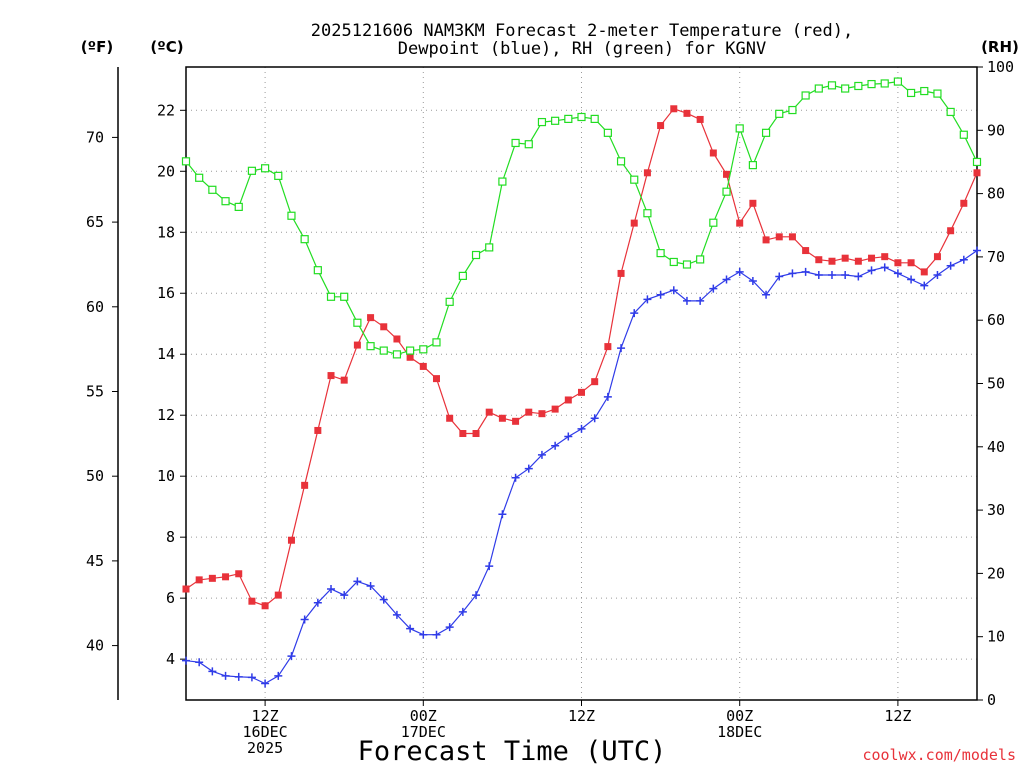 The height and width of the screenshot is (768, 1024). What do you see at coordinates (996, 573) in the screenshot?
I see `rh-tick-label: 20` at bounding box center [996, 573].